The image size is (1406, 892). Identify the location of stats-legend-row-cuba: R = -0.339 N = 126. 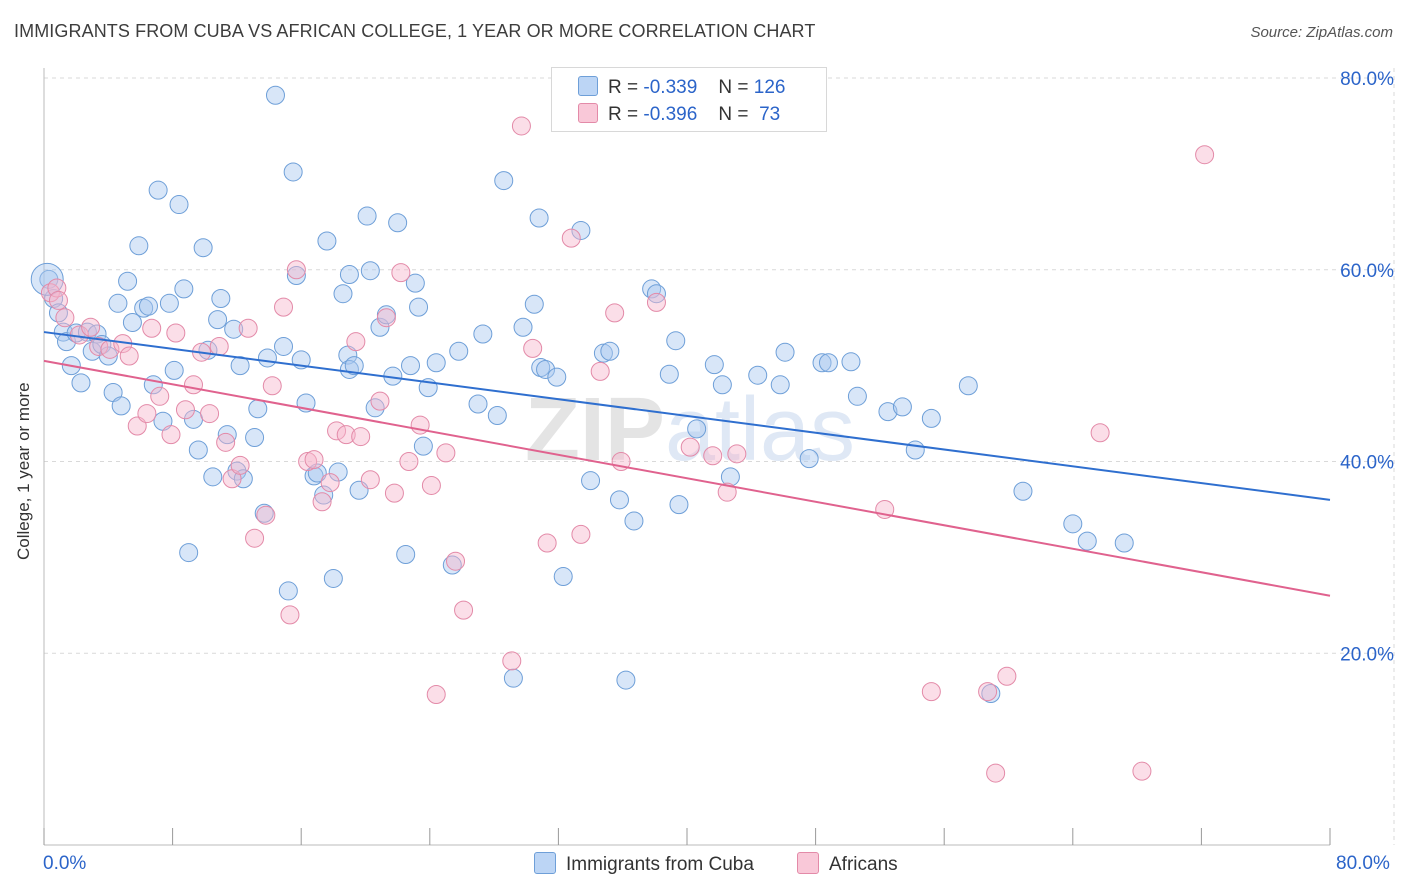
(681, 87).